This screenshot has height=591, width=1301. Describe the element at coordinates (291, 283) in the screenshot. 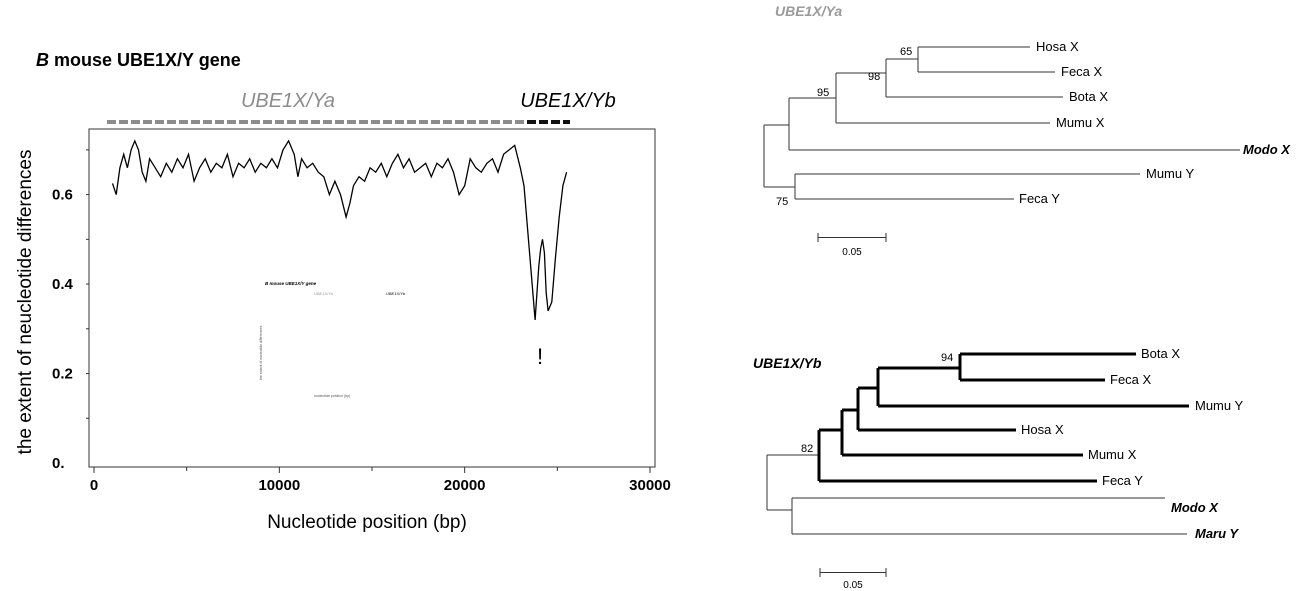

I see `inset-title: B mouse UBE1X/Y gene` at that location.